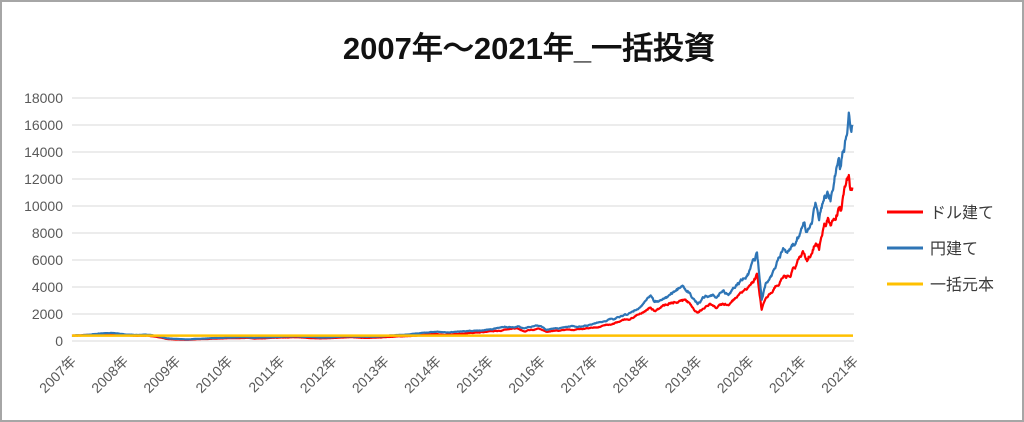 Image resolution: width=1024 pixels, height=422 pixels. What do you see at coordinates (578, 374) in the screenshot?
I see `x-axis-tick-label: 2017年` at bounding box center [578, 374].